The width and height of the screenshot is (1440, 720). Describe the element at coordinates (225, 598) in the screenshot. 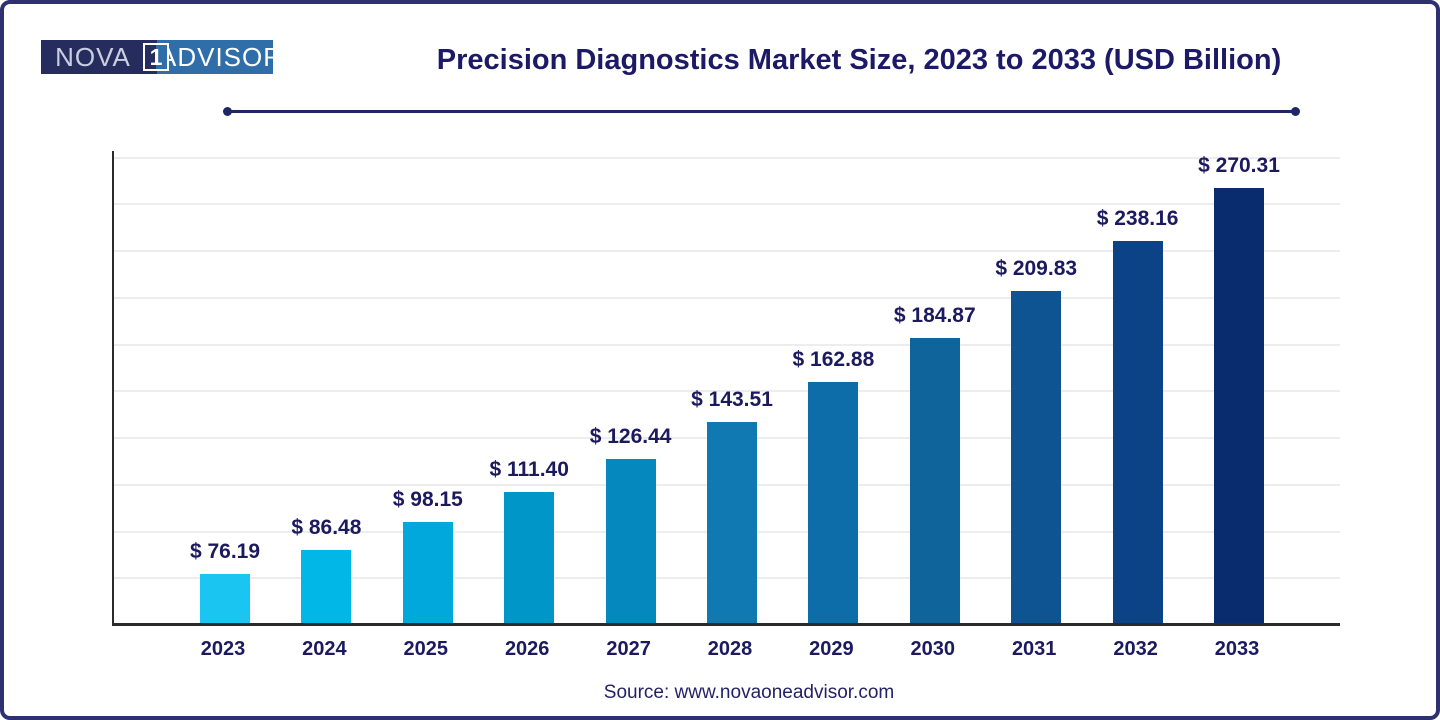

I see `bar-2023` at that location.